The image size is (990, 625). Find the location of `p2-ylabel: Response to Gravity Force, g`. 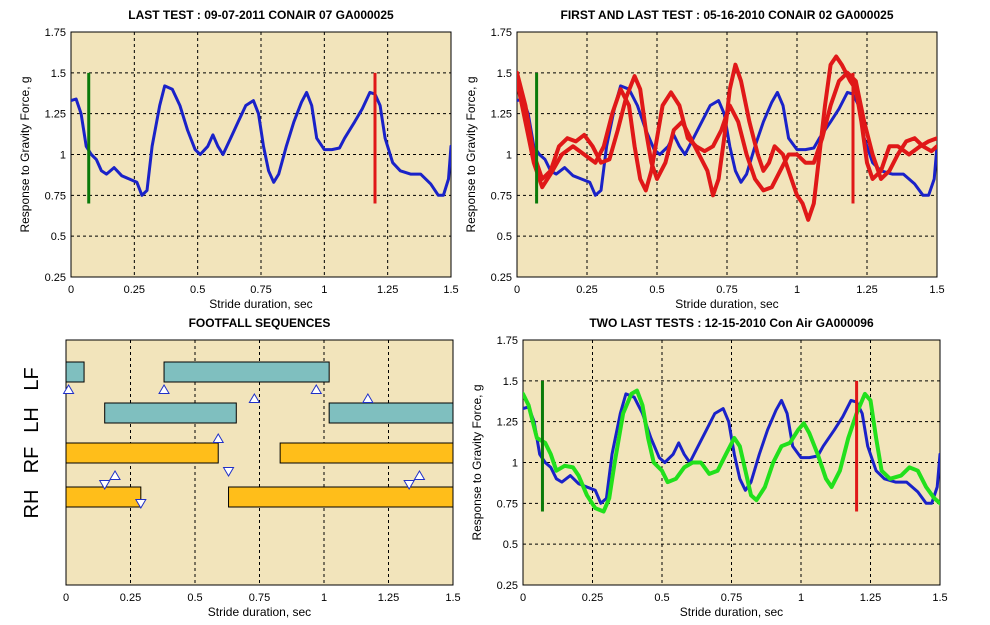

p2-ylabel: Response to Gravity Force, g is located at coordinates (471, 154).